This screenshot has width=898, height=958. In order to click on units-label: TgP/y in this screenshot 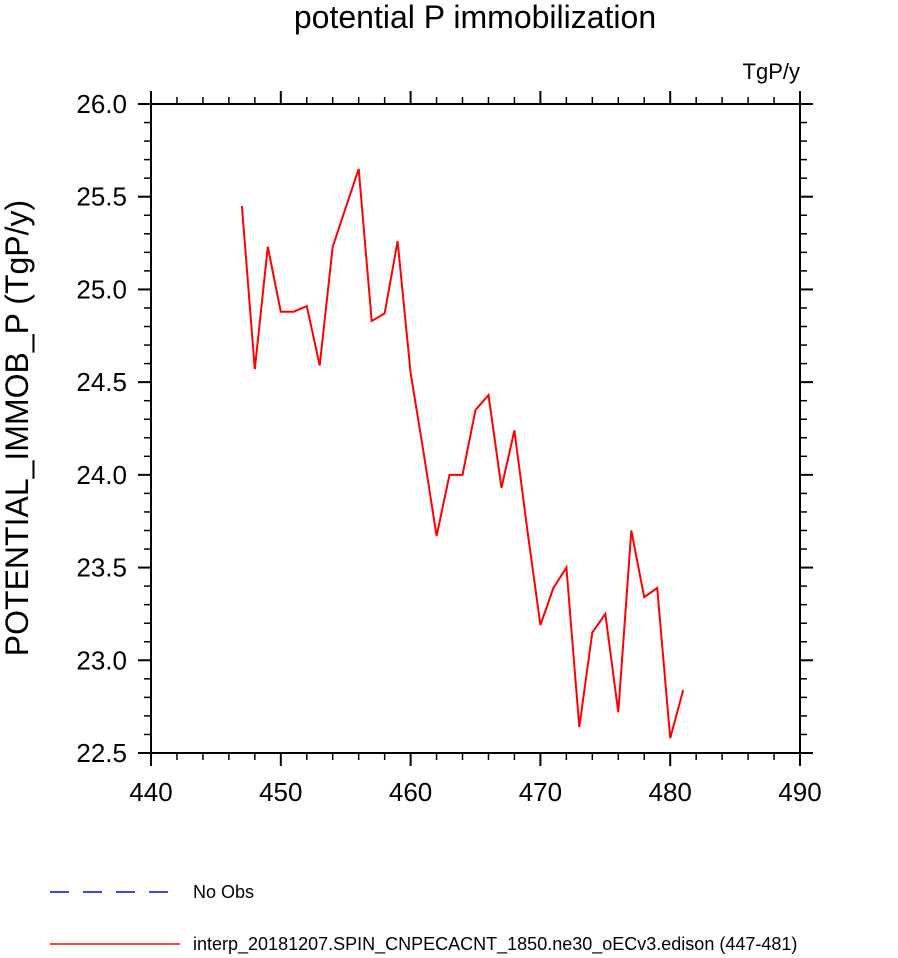, I will do `click(771, 71)`.